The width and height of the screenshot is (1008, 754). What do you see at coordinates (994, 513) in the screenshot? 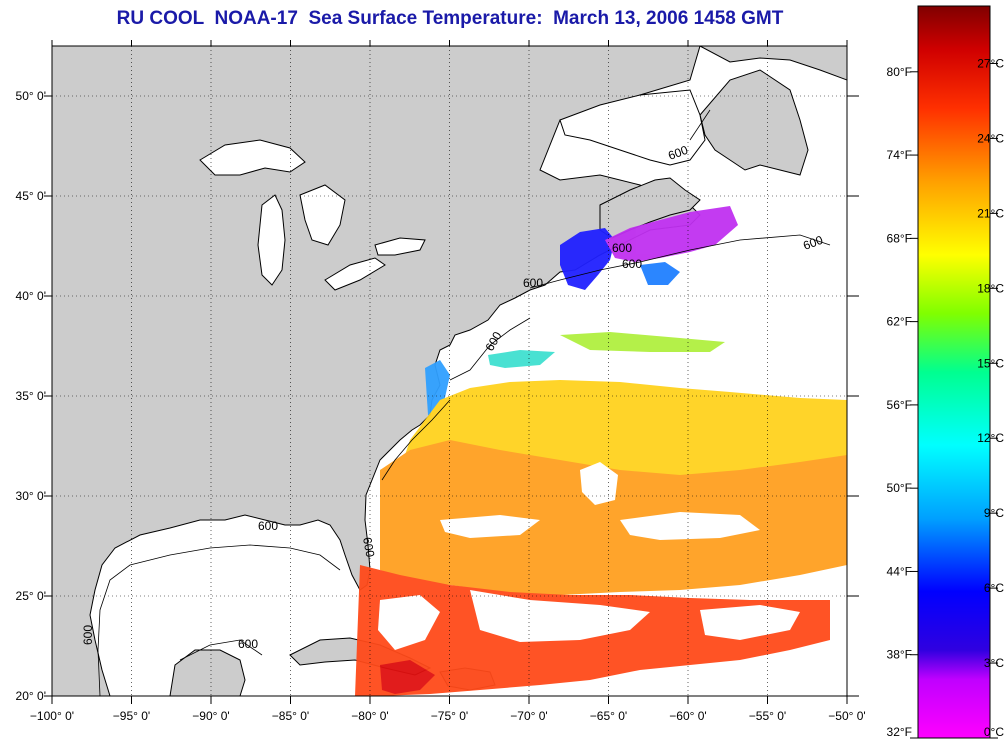
I see `colorbar-c-label: 9°C` at bounding box center [994, 513].